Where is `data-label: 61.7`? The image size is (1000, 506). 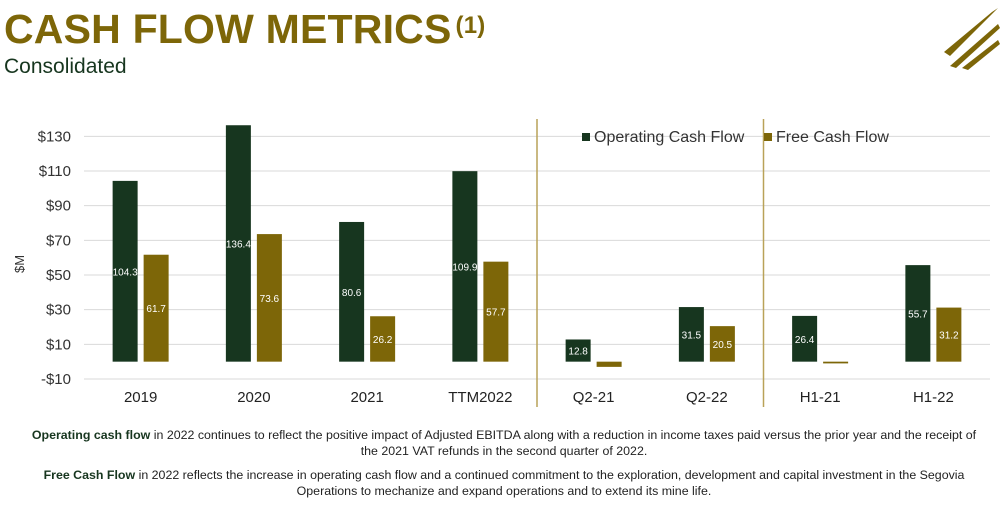
data-label: 61.7 is located at coordinates (156, 309).